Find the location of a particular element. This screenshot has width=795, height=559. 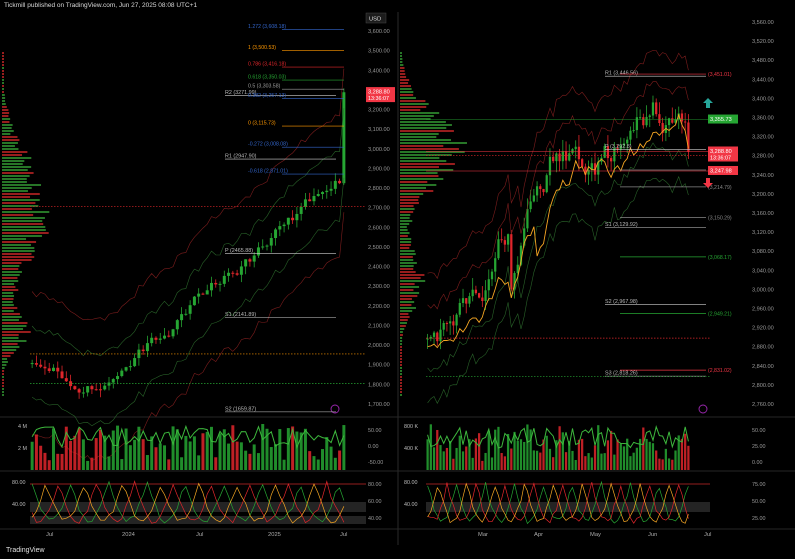

oscillator-right-tick: 75.00 is located at coordinates (759, 485).